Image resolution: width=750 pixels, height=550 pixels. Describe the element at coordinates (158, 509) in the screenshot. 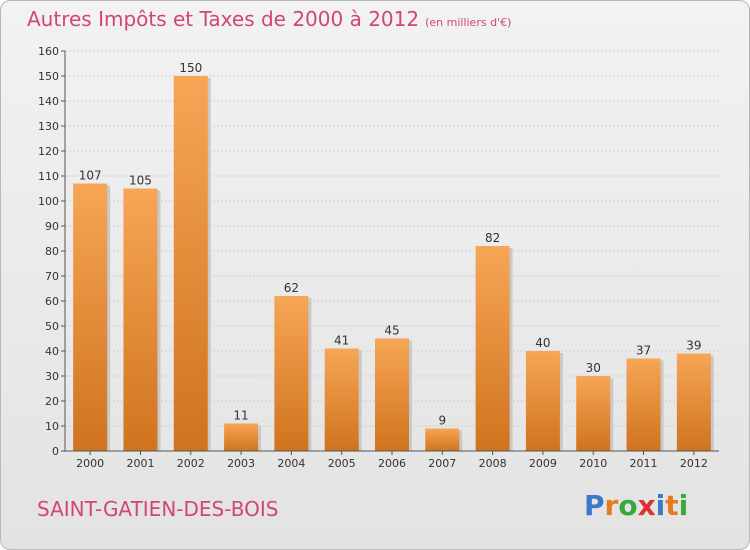

I see `place-name: SAINT-GATIEN-DES-BOIS` at that location.